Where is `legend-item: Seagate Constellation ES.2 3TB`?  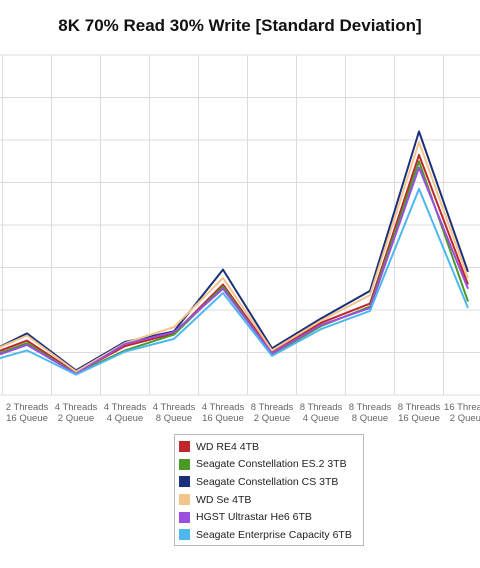
legend-item: Seagate Constellation ES.2 3TB is located at coordinates (269, 465).